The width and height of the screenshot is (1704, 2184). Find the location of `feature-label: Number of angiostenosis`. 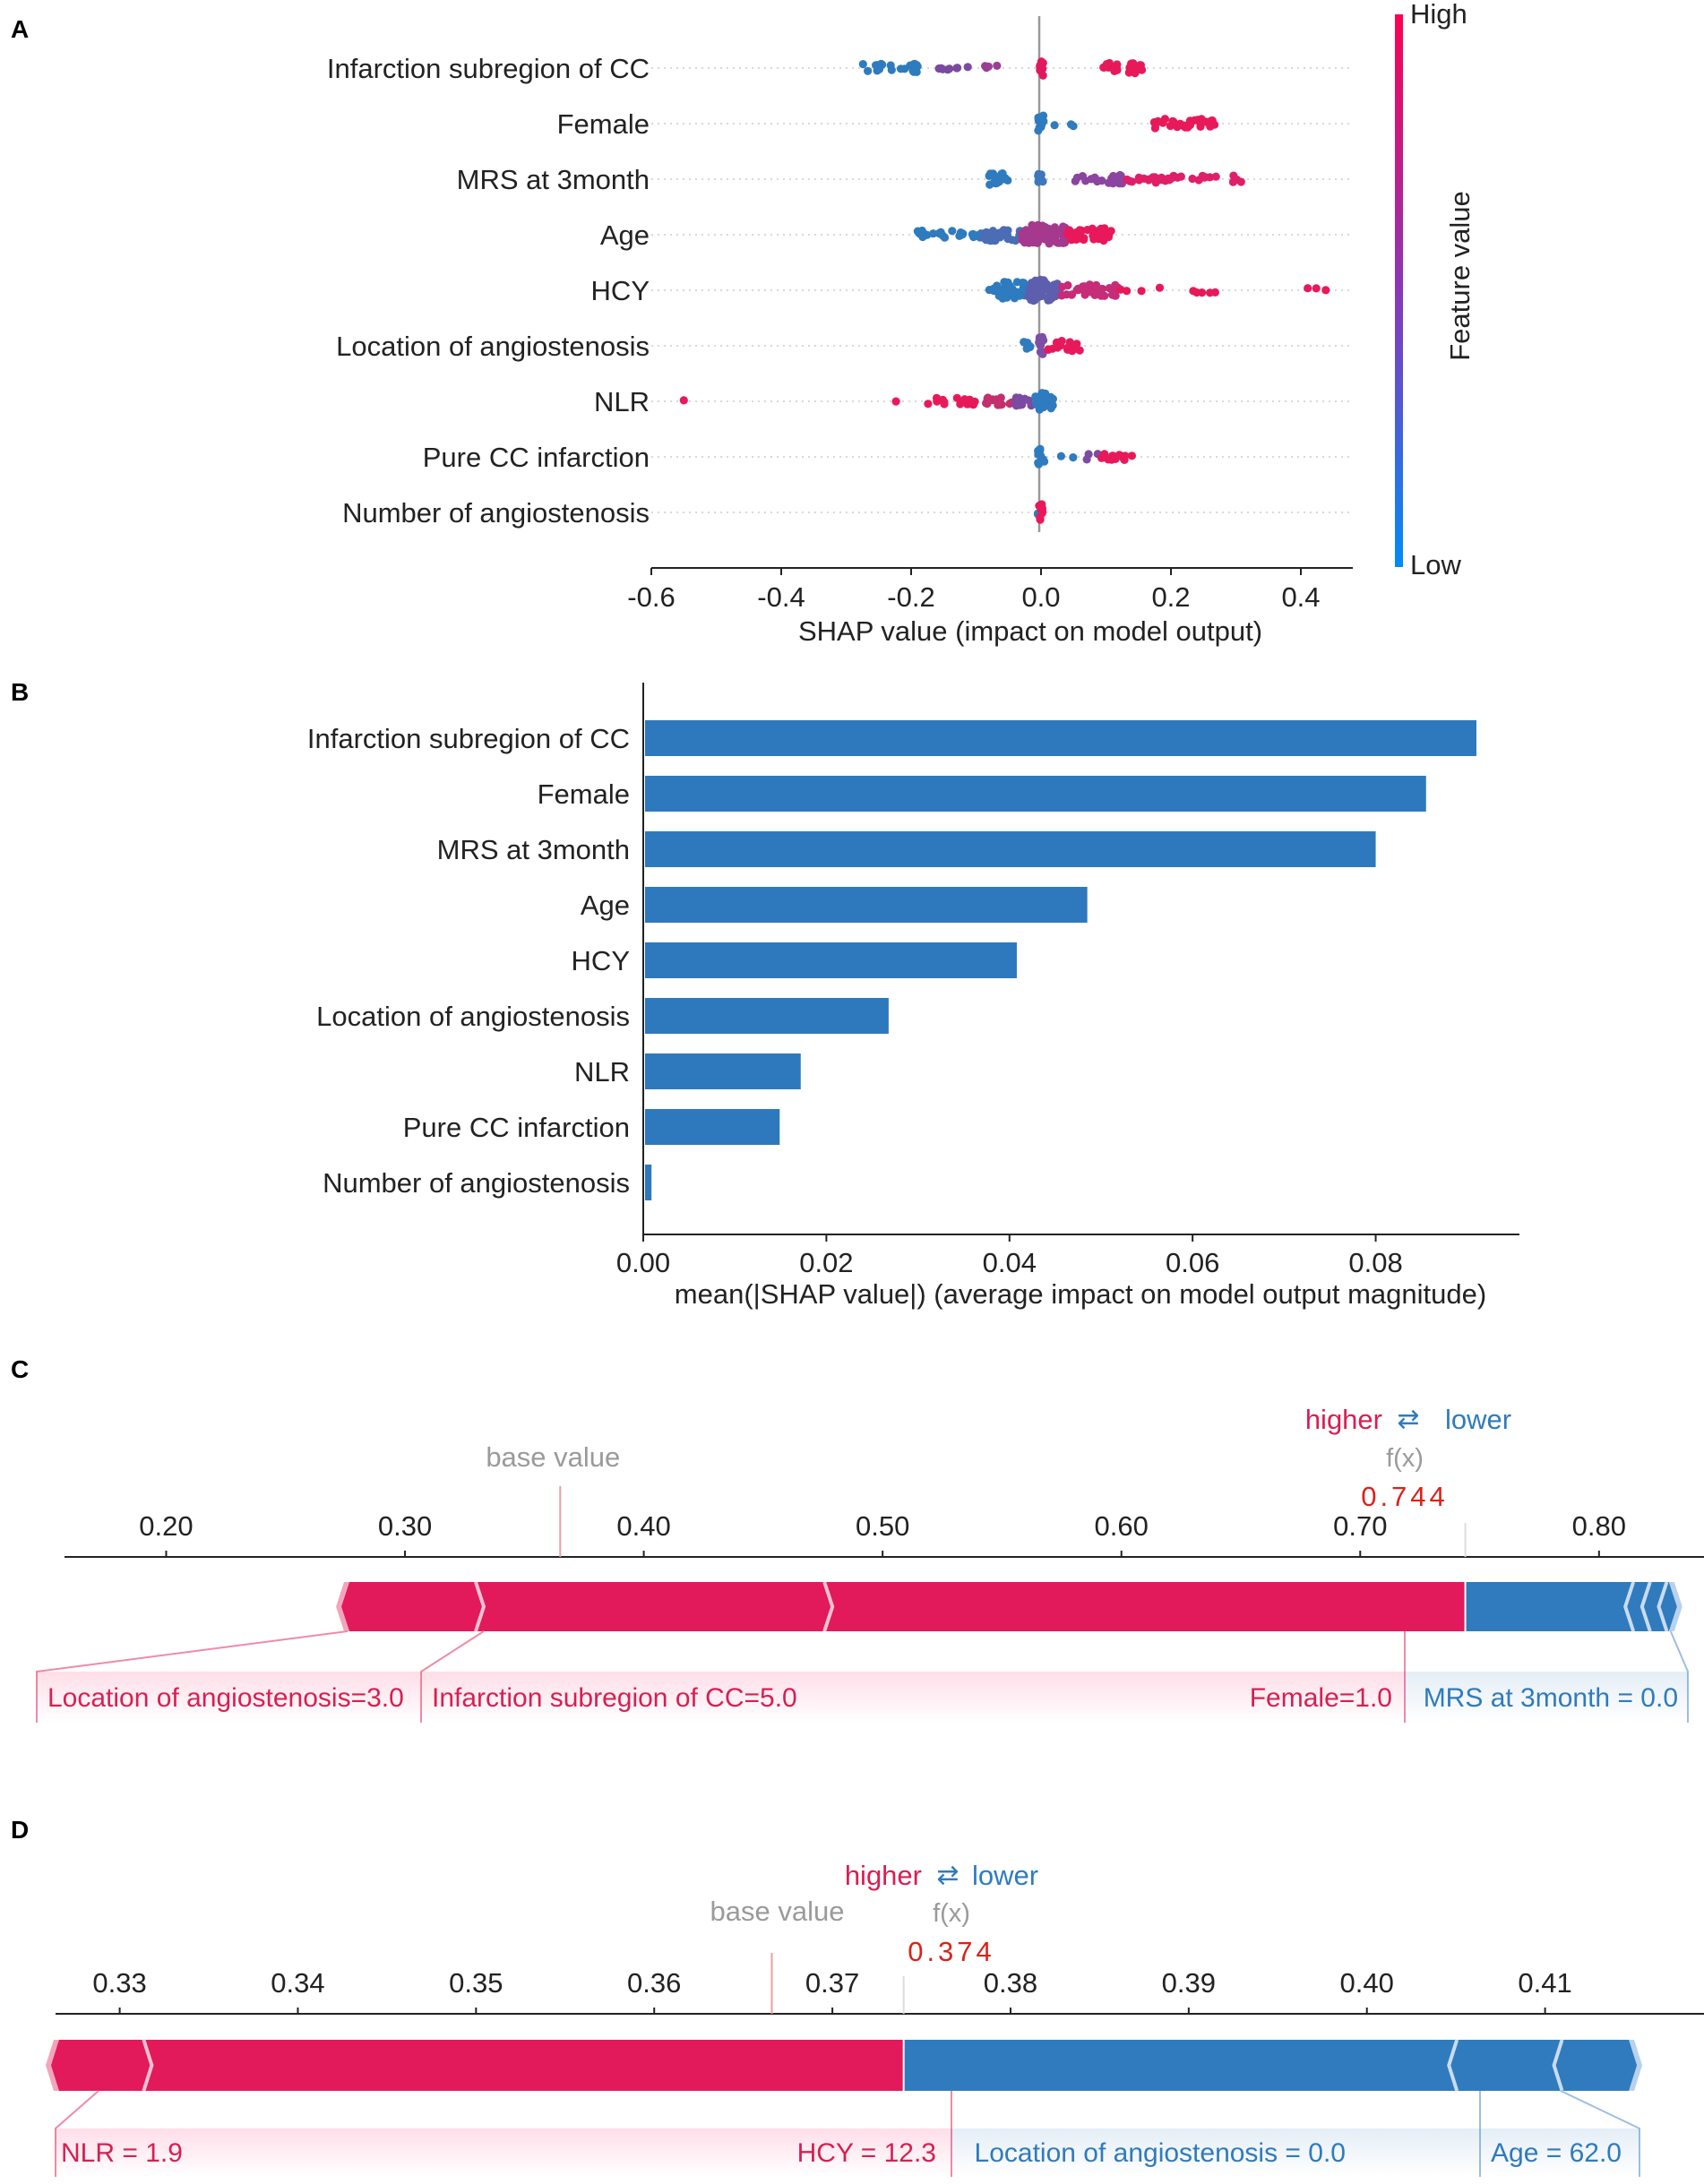

feature-label: Number of angiostenosis is located at coordinates (476, 1183).